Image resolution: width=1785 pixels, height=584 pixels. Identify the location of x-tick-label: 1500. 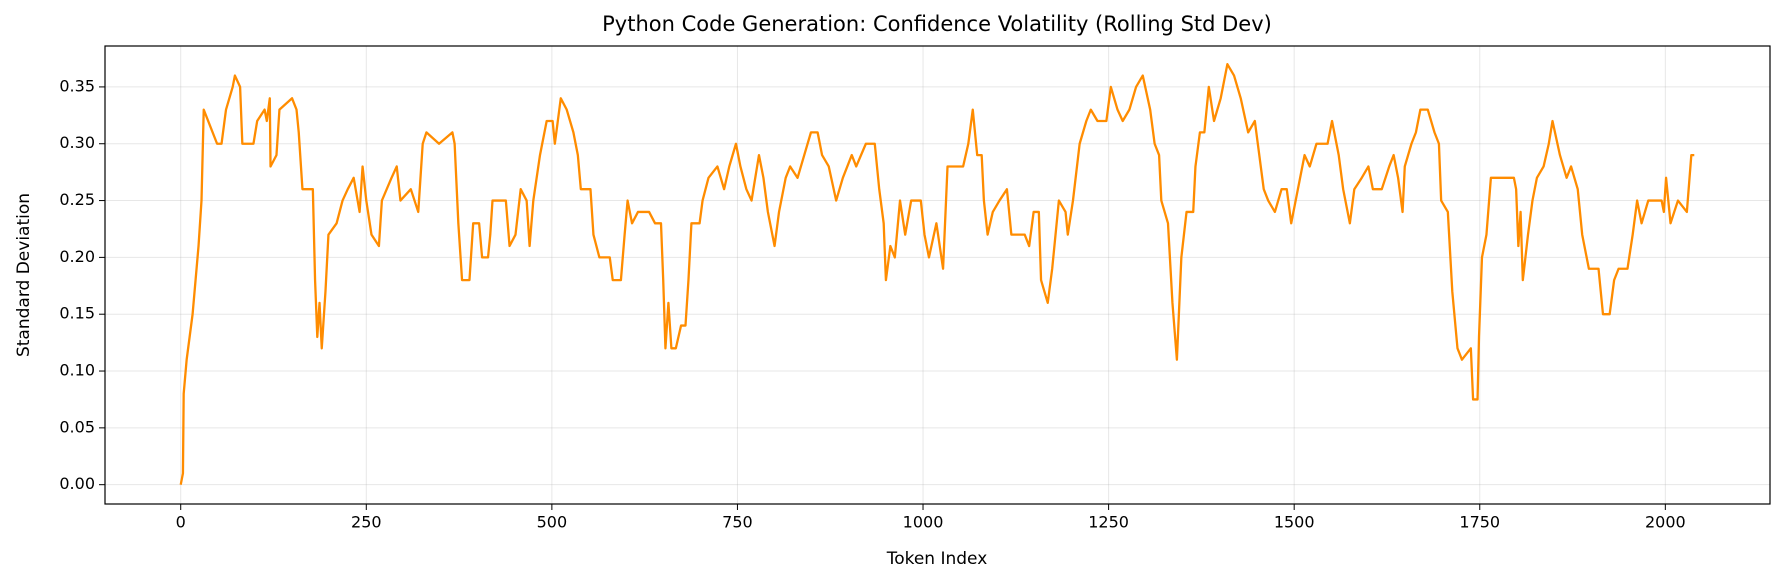
(1294, 522).